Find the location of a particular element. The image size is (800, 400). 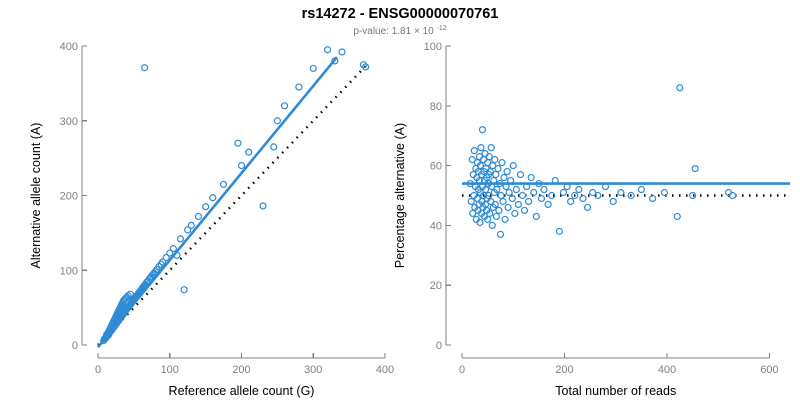

y-axis-tick-label: 80 is located at coordinates (436, 107).